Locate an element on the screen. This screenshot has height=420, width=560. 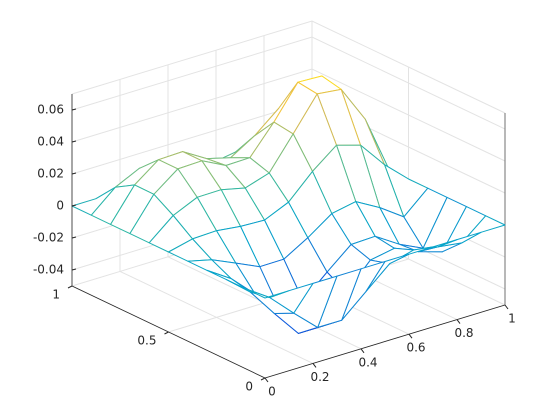
x-tick-label: 0.2 is located at coordinates (319, 377).